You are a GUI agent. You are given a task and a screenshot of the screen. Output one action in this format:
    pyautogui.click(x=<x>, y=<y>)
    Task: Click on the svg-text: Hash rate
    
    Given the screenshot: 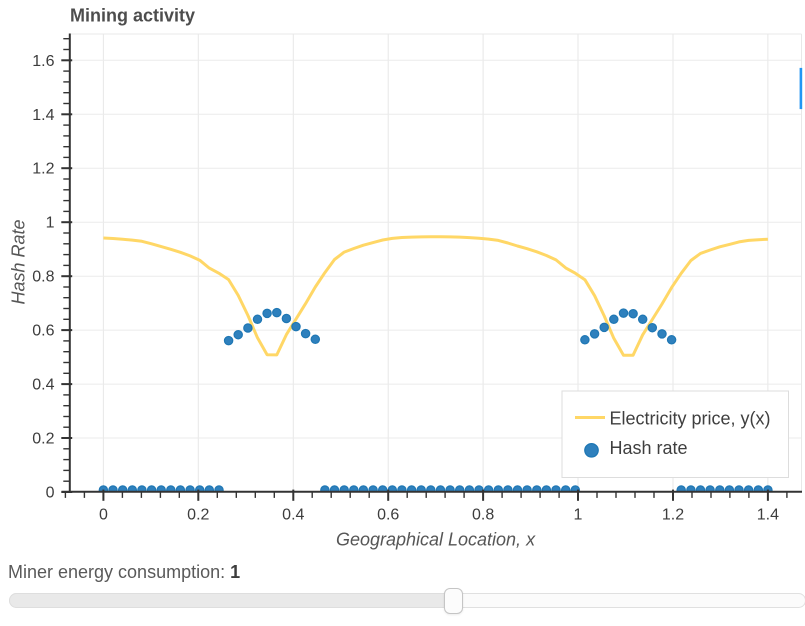 What is the action you would take?
    pyautogui.click(x=649, y=448)
    